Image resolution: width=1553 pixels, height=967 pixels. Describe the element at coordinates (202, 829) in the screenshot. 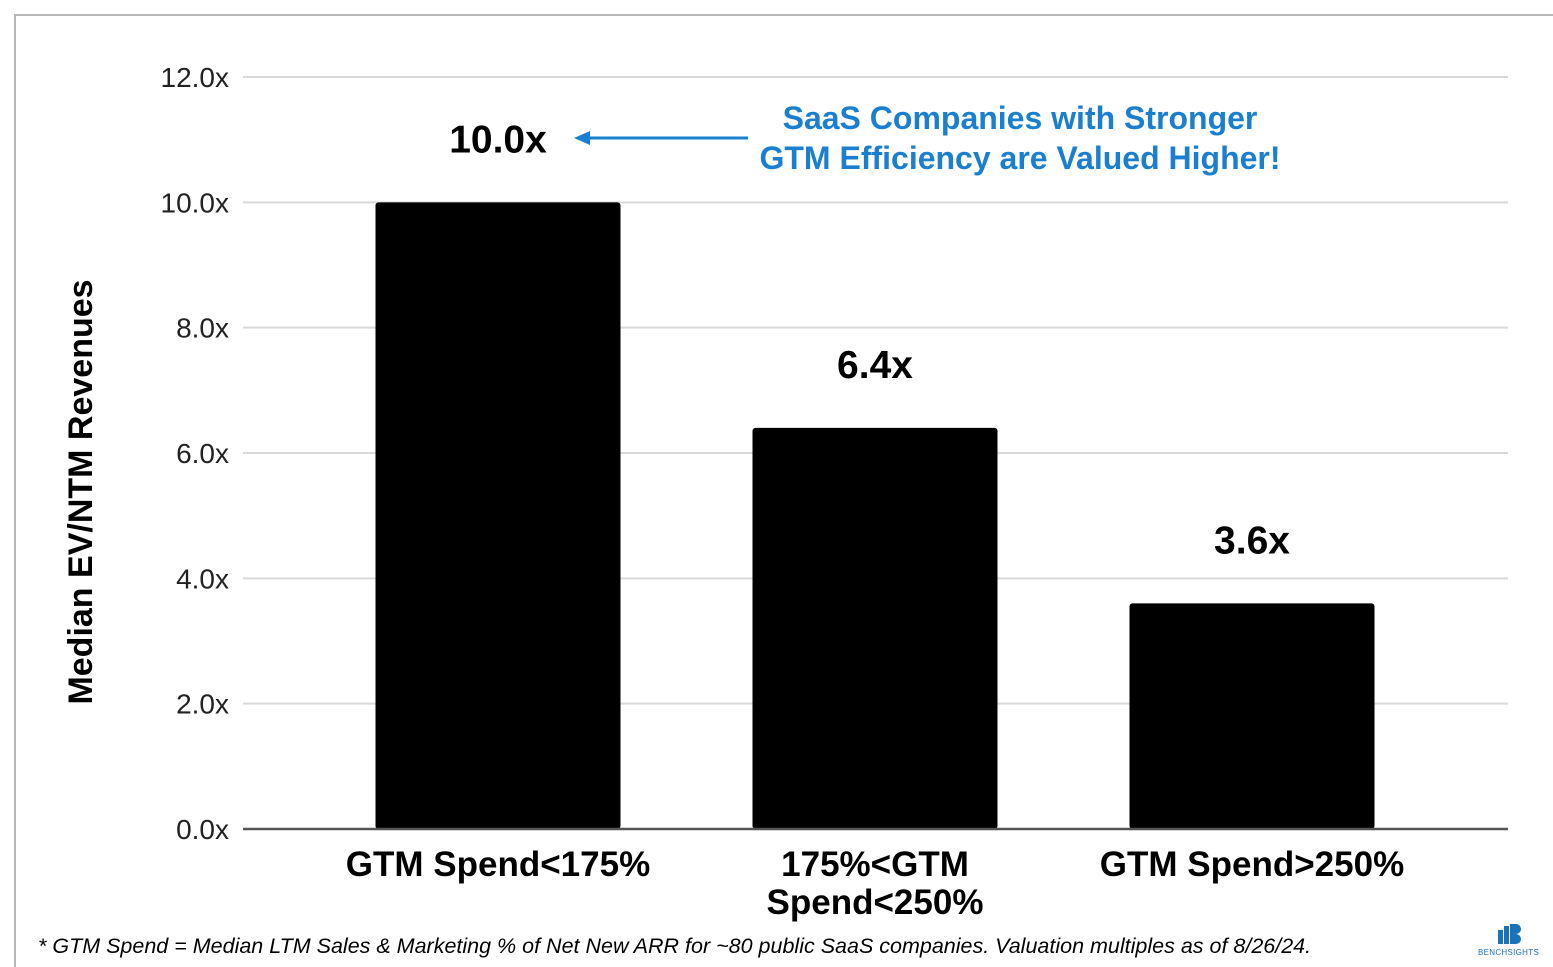

I see `y-tick-label: 0.0x` at that location.